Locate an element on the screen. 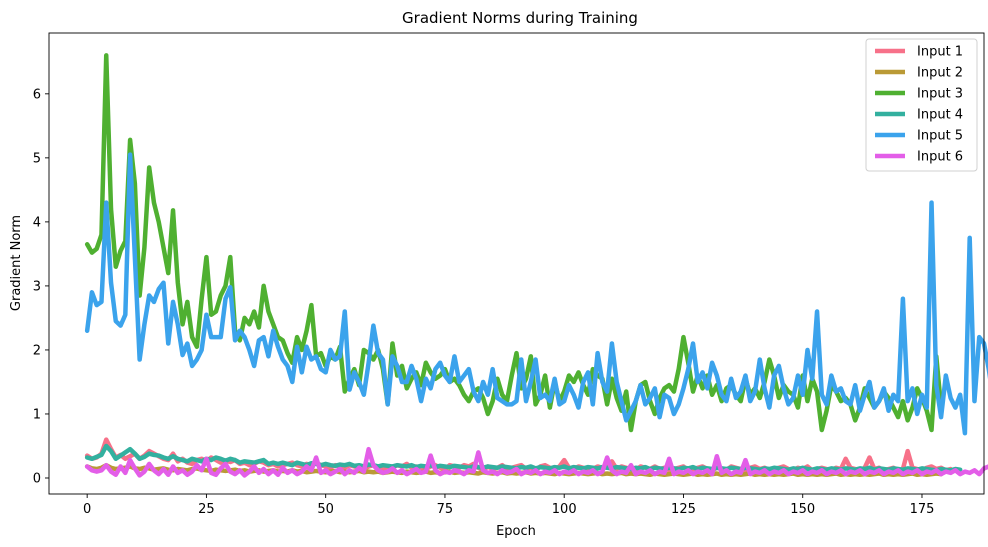 Image resolution: width=988 pixels, height=547 pixels. y-tick-label: 5 is located at coordinates (37, 158).